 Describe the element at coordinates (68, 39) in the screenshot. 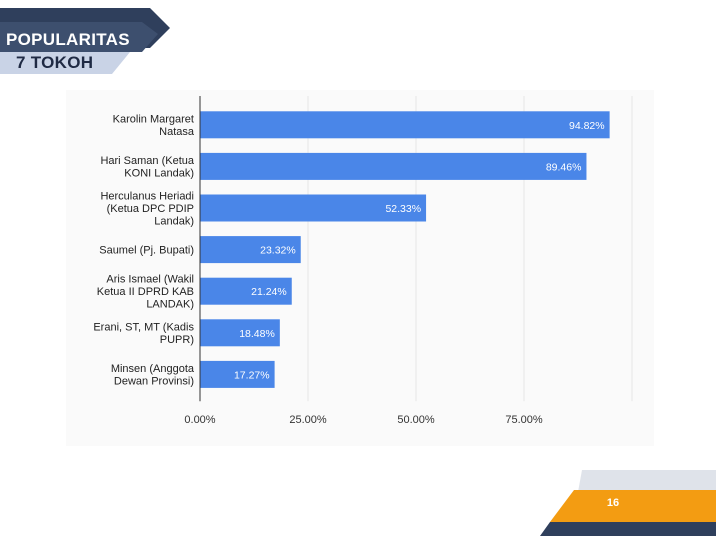

I see `page-title: POPULARITAS` at that location.